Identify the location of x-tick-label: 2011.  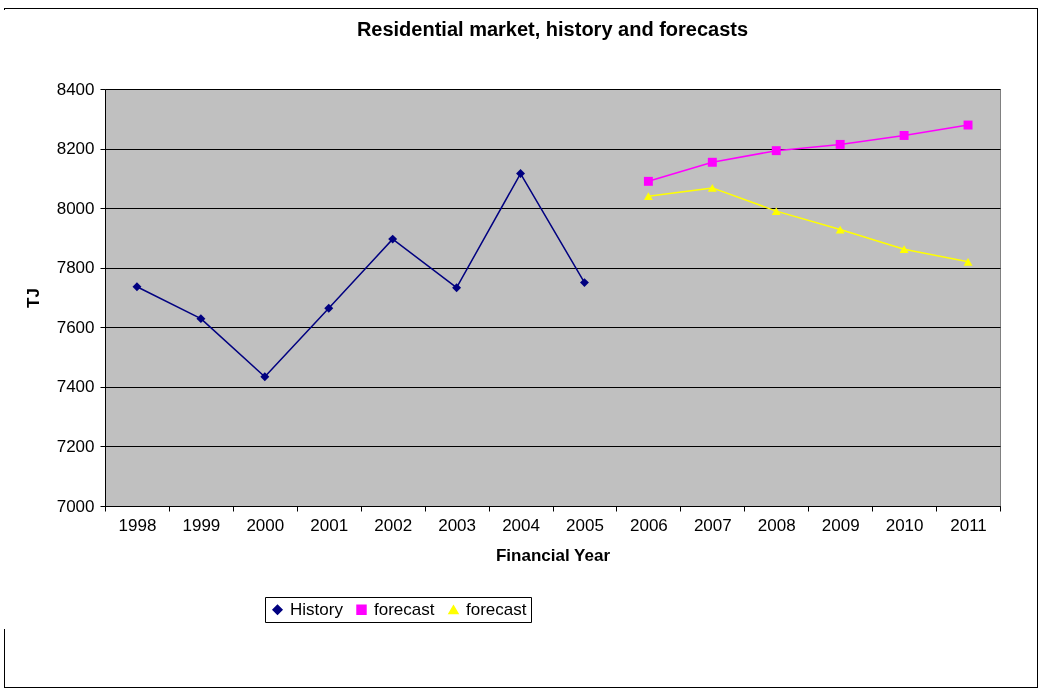
(968, 525).